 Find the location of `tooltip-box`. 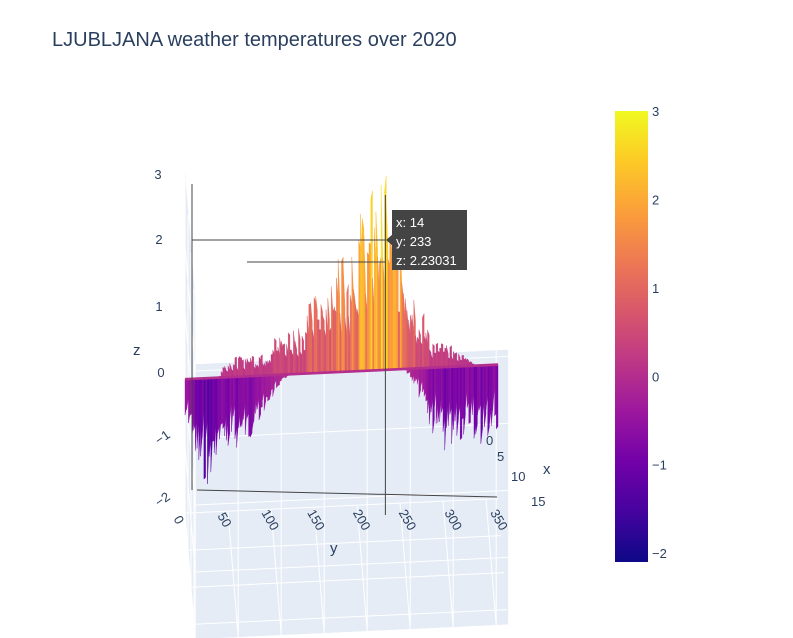

tooltip-box is located at coordinates (429, 240).